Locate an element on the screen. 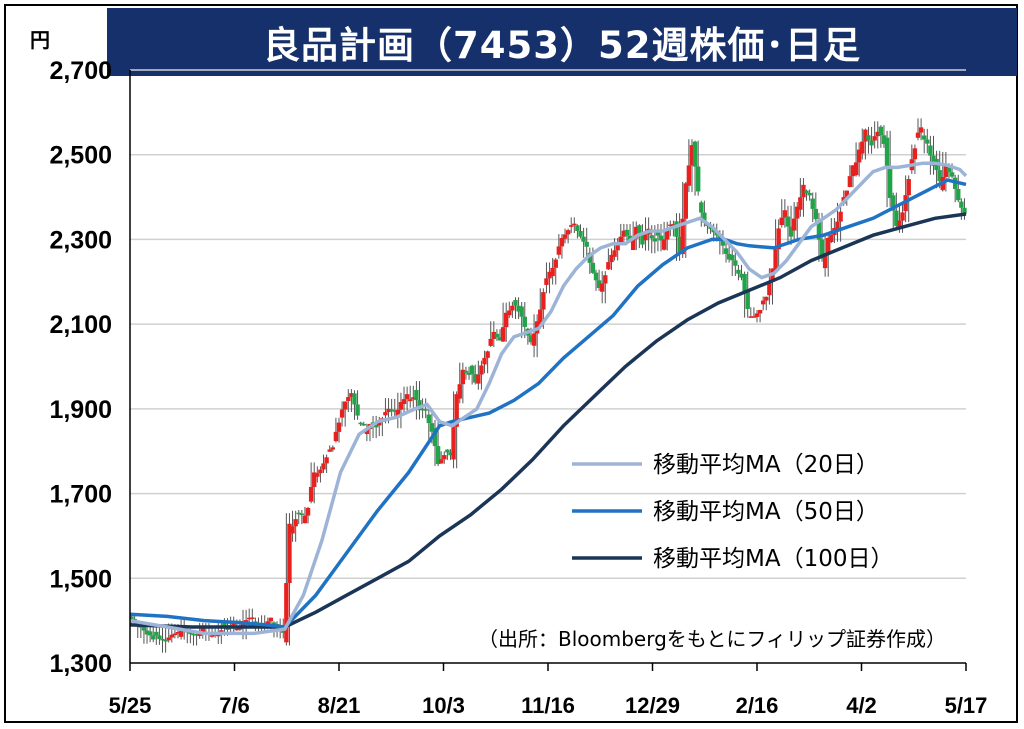  legend: 移動平均MA（20日） 移動平均MA（50日） 移動平均MA（100日） is located at coordinates (732, 512).